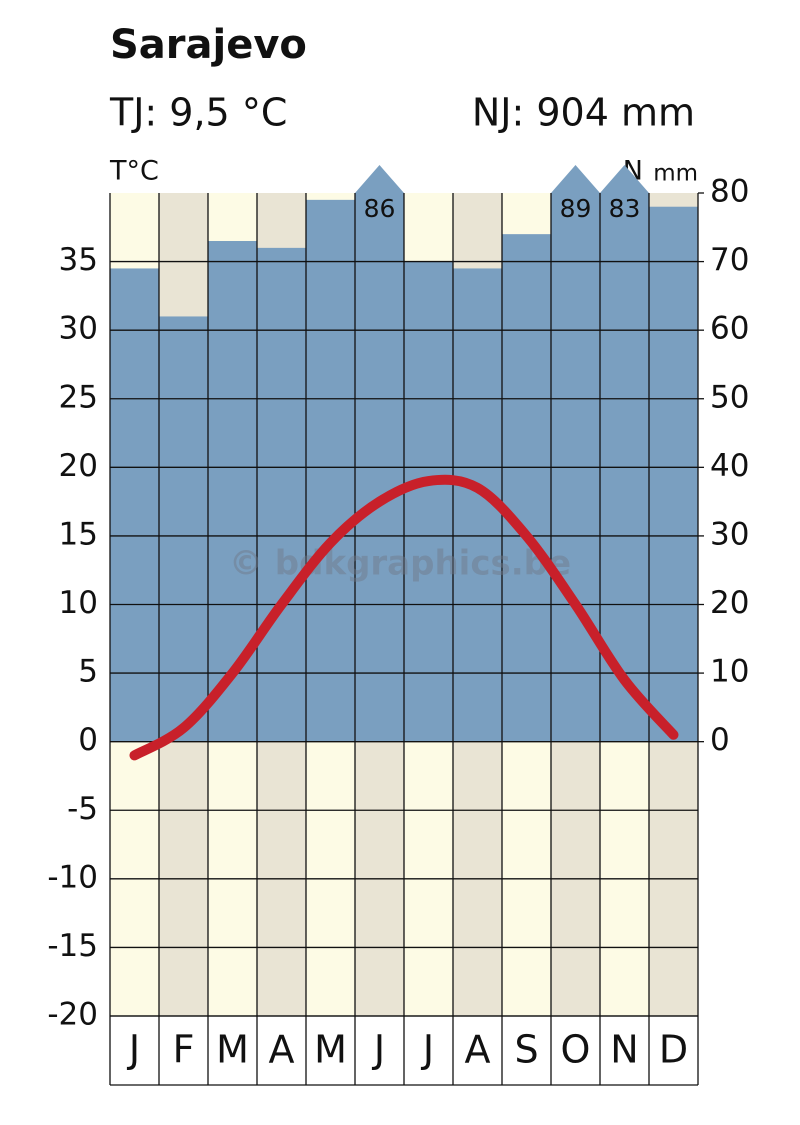  What do you see at coordinates (380, 208) in the screenshot?
I see `bar-value-label: 86` at bounding box center [380, 208].